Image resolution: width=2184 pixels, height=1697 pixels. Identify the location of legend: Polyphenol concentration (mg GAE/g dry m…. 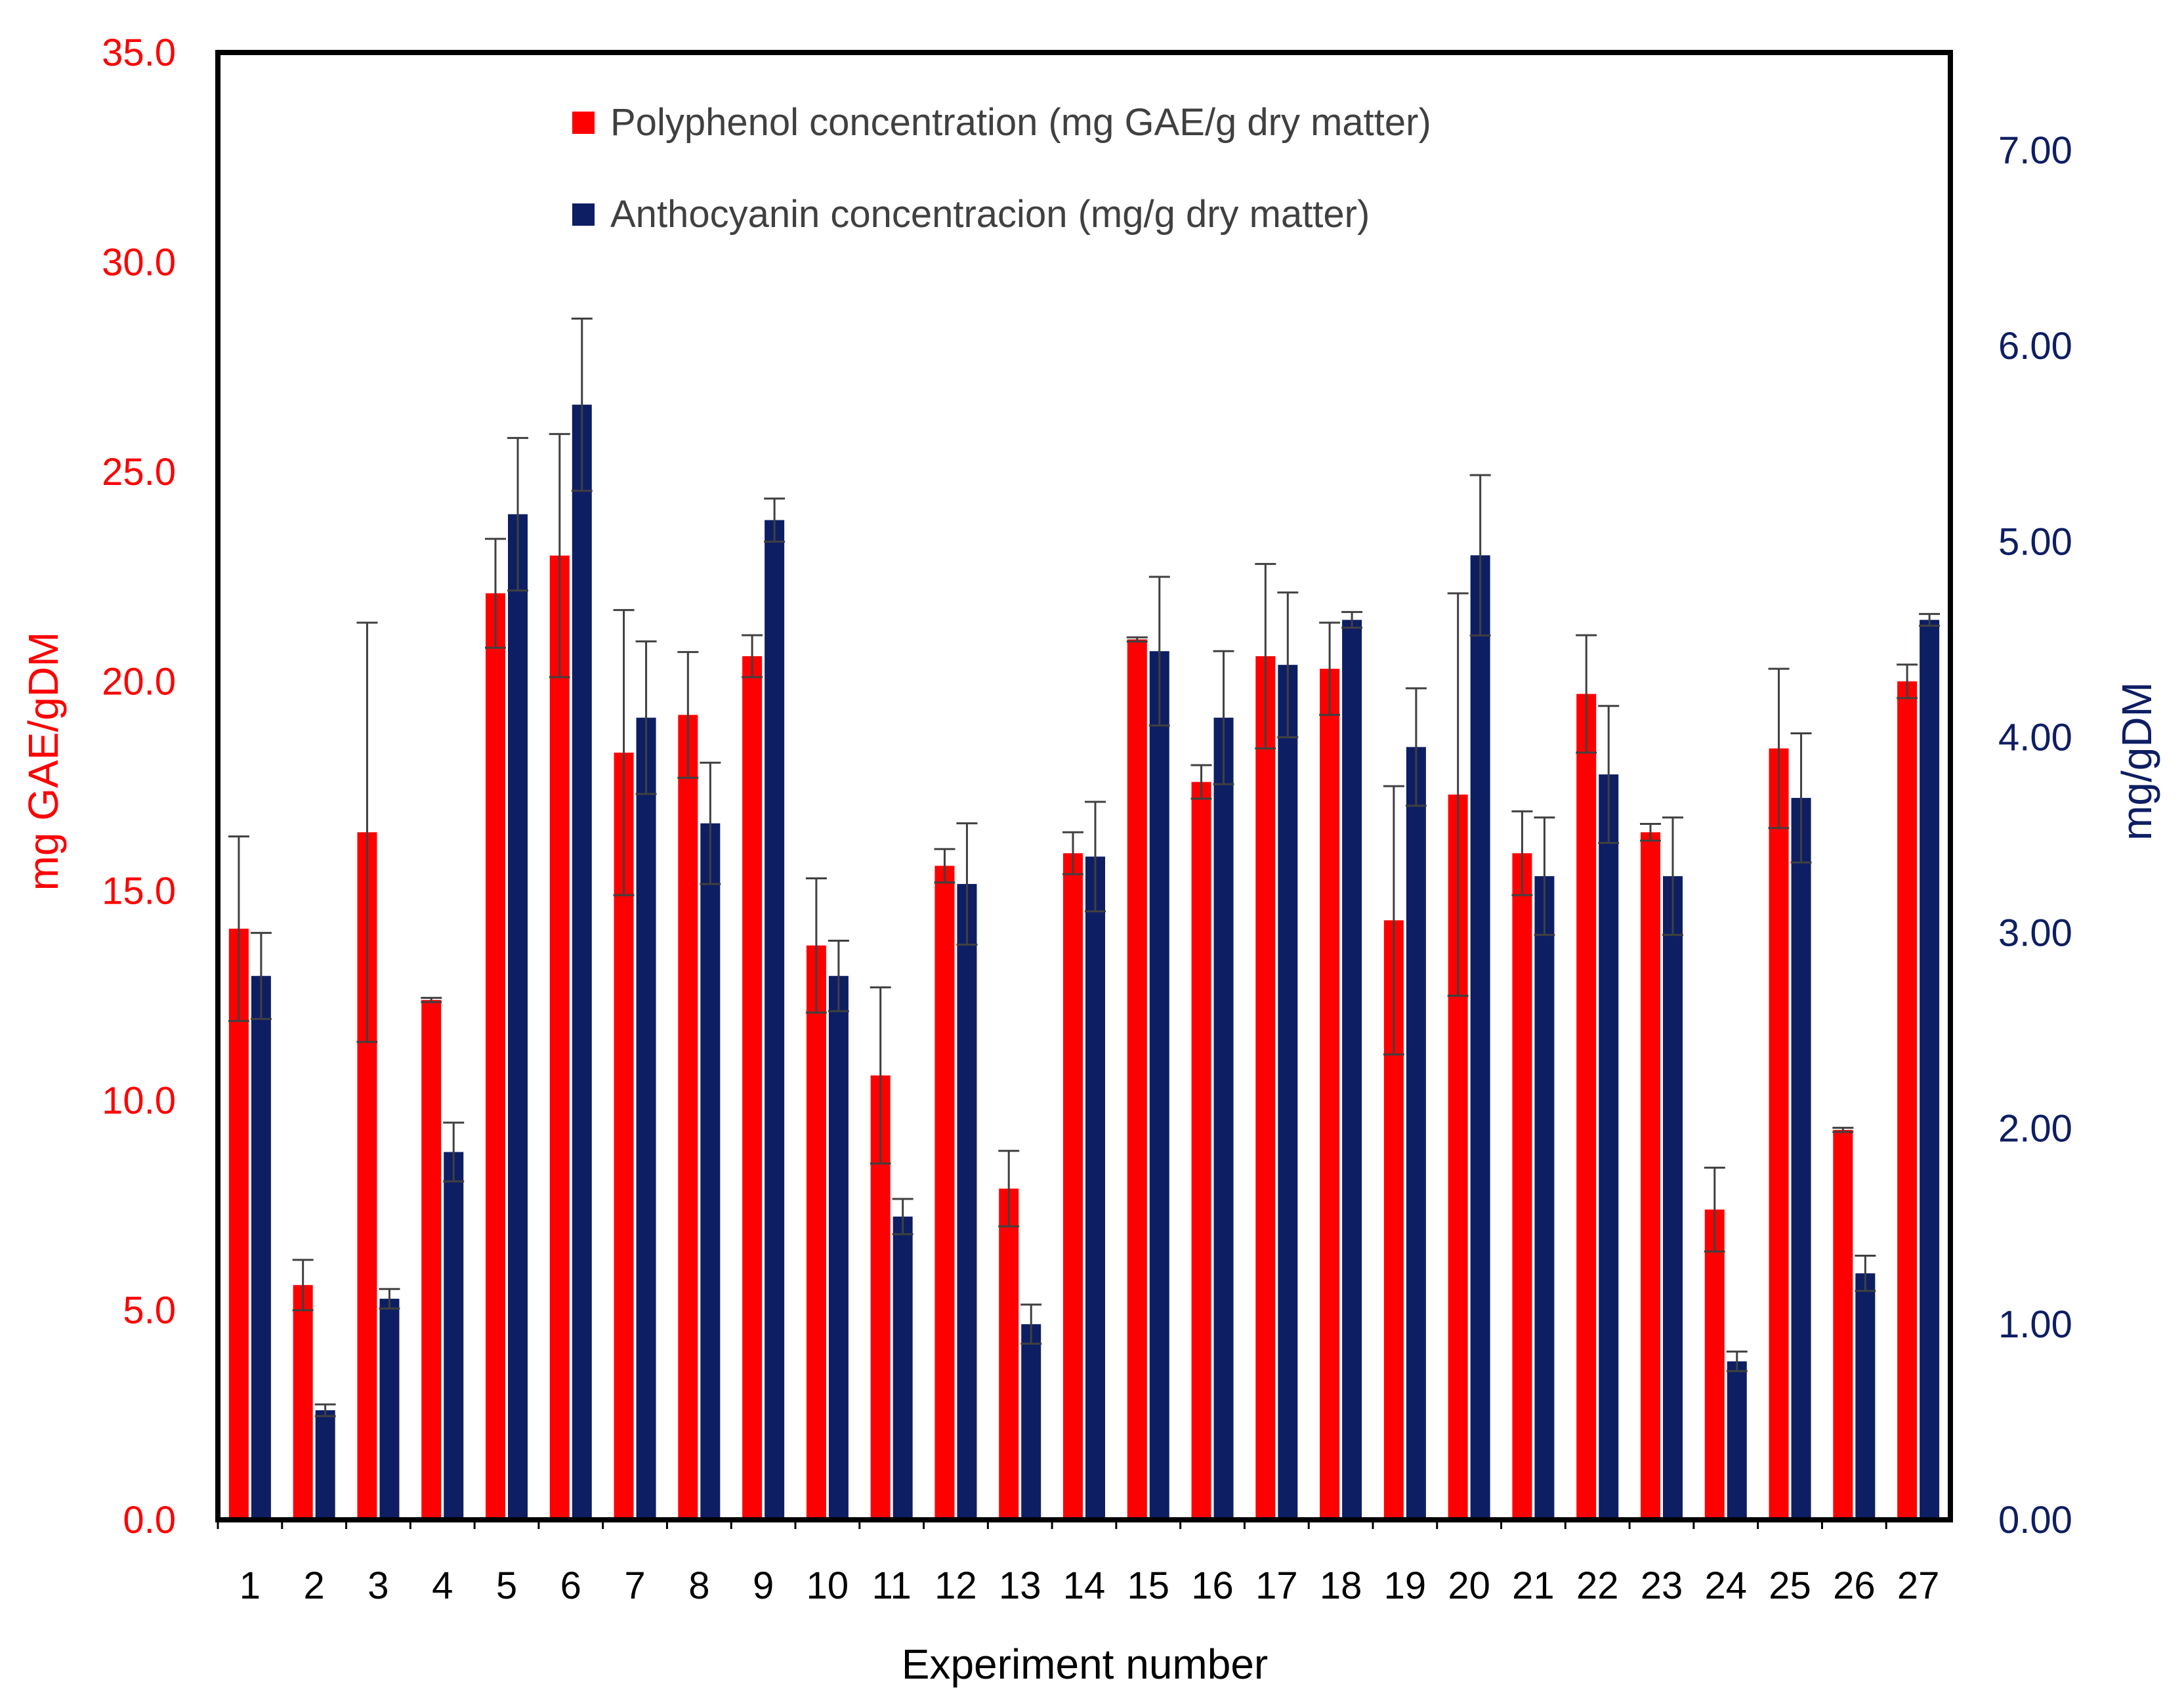
(1001, 168).